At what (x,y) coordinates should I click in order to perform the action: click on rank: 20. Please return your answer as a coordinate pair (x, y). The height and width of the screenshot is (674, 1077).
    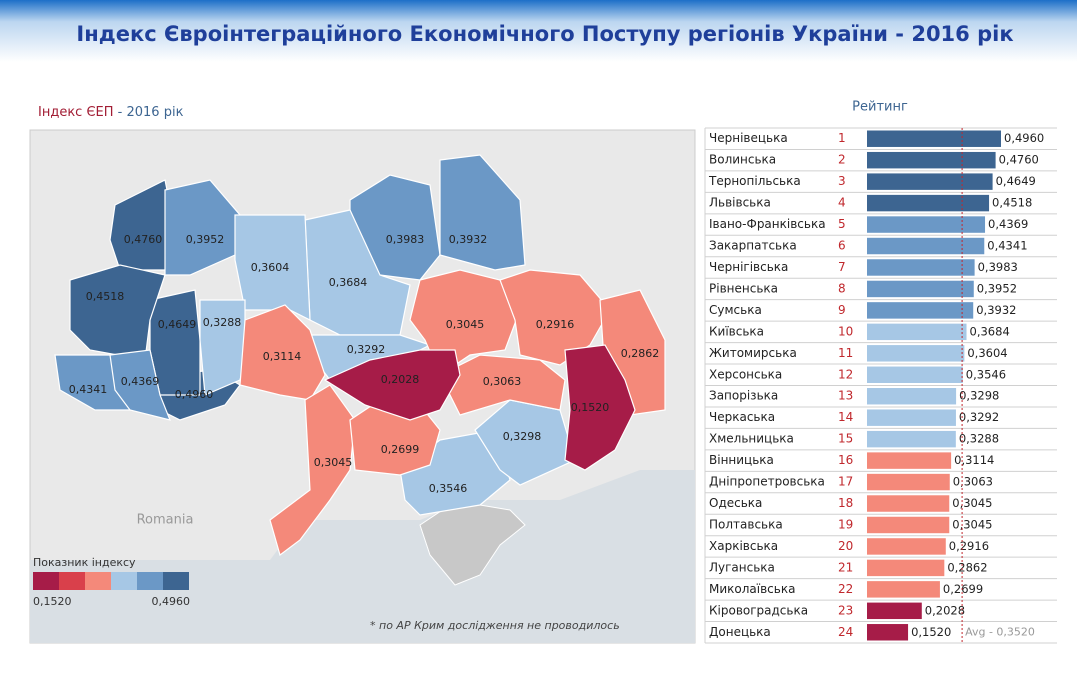
    Looking at the image, I should click on (845, 546).